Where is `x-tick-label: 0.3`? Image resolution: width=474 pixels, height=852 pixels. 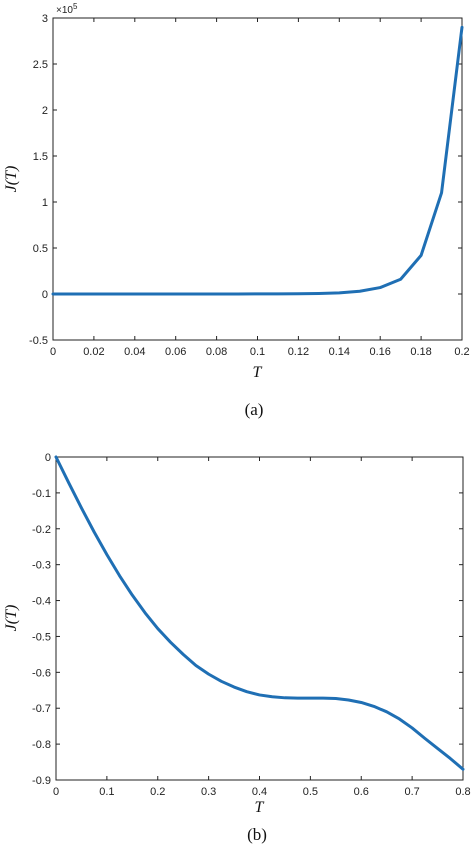
x-tick-label: 0.3 is located at coordinates (208, 792).